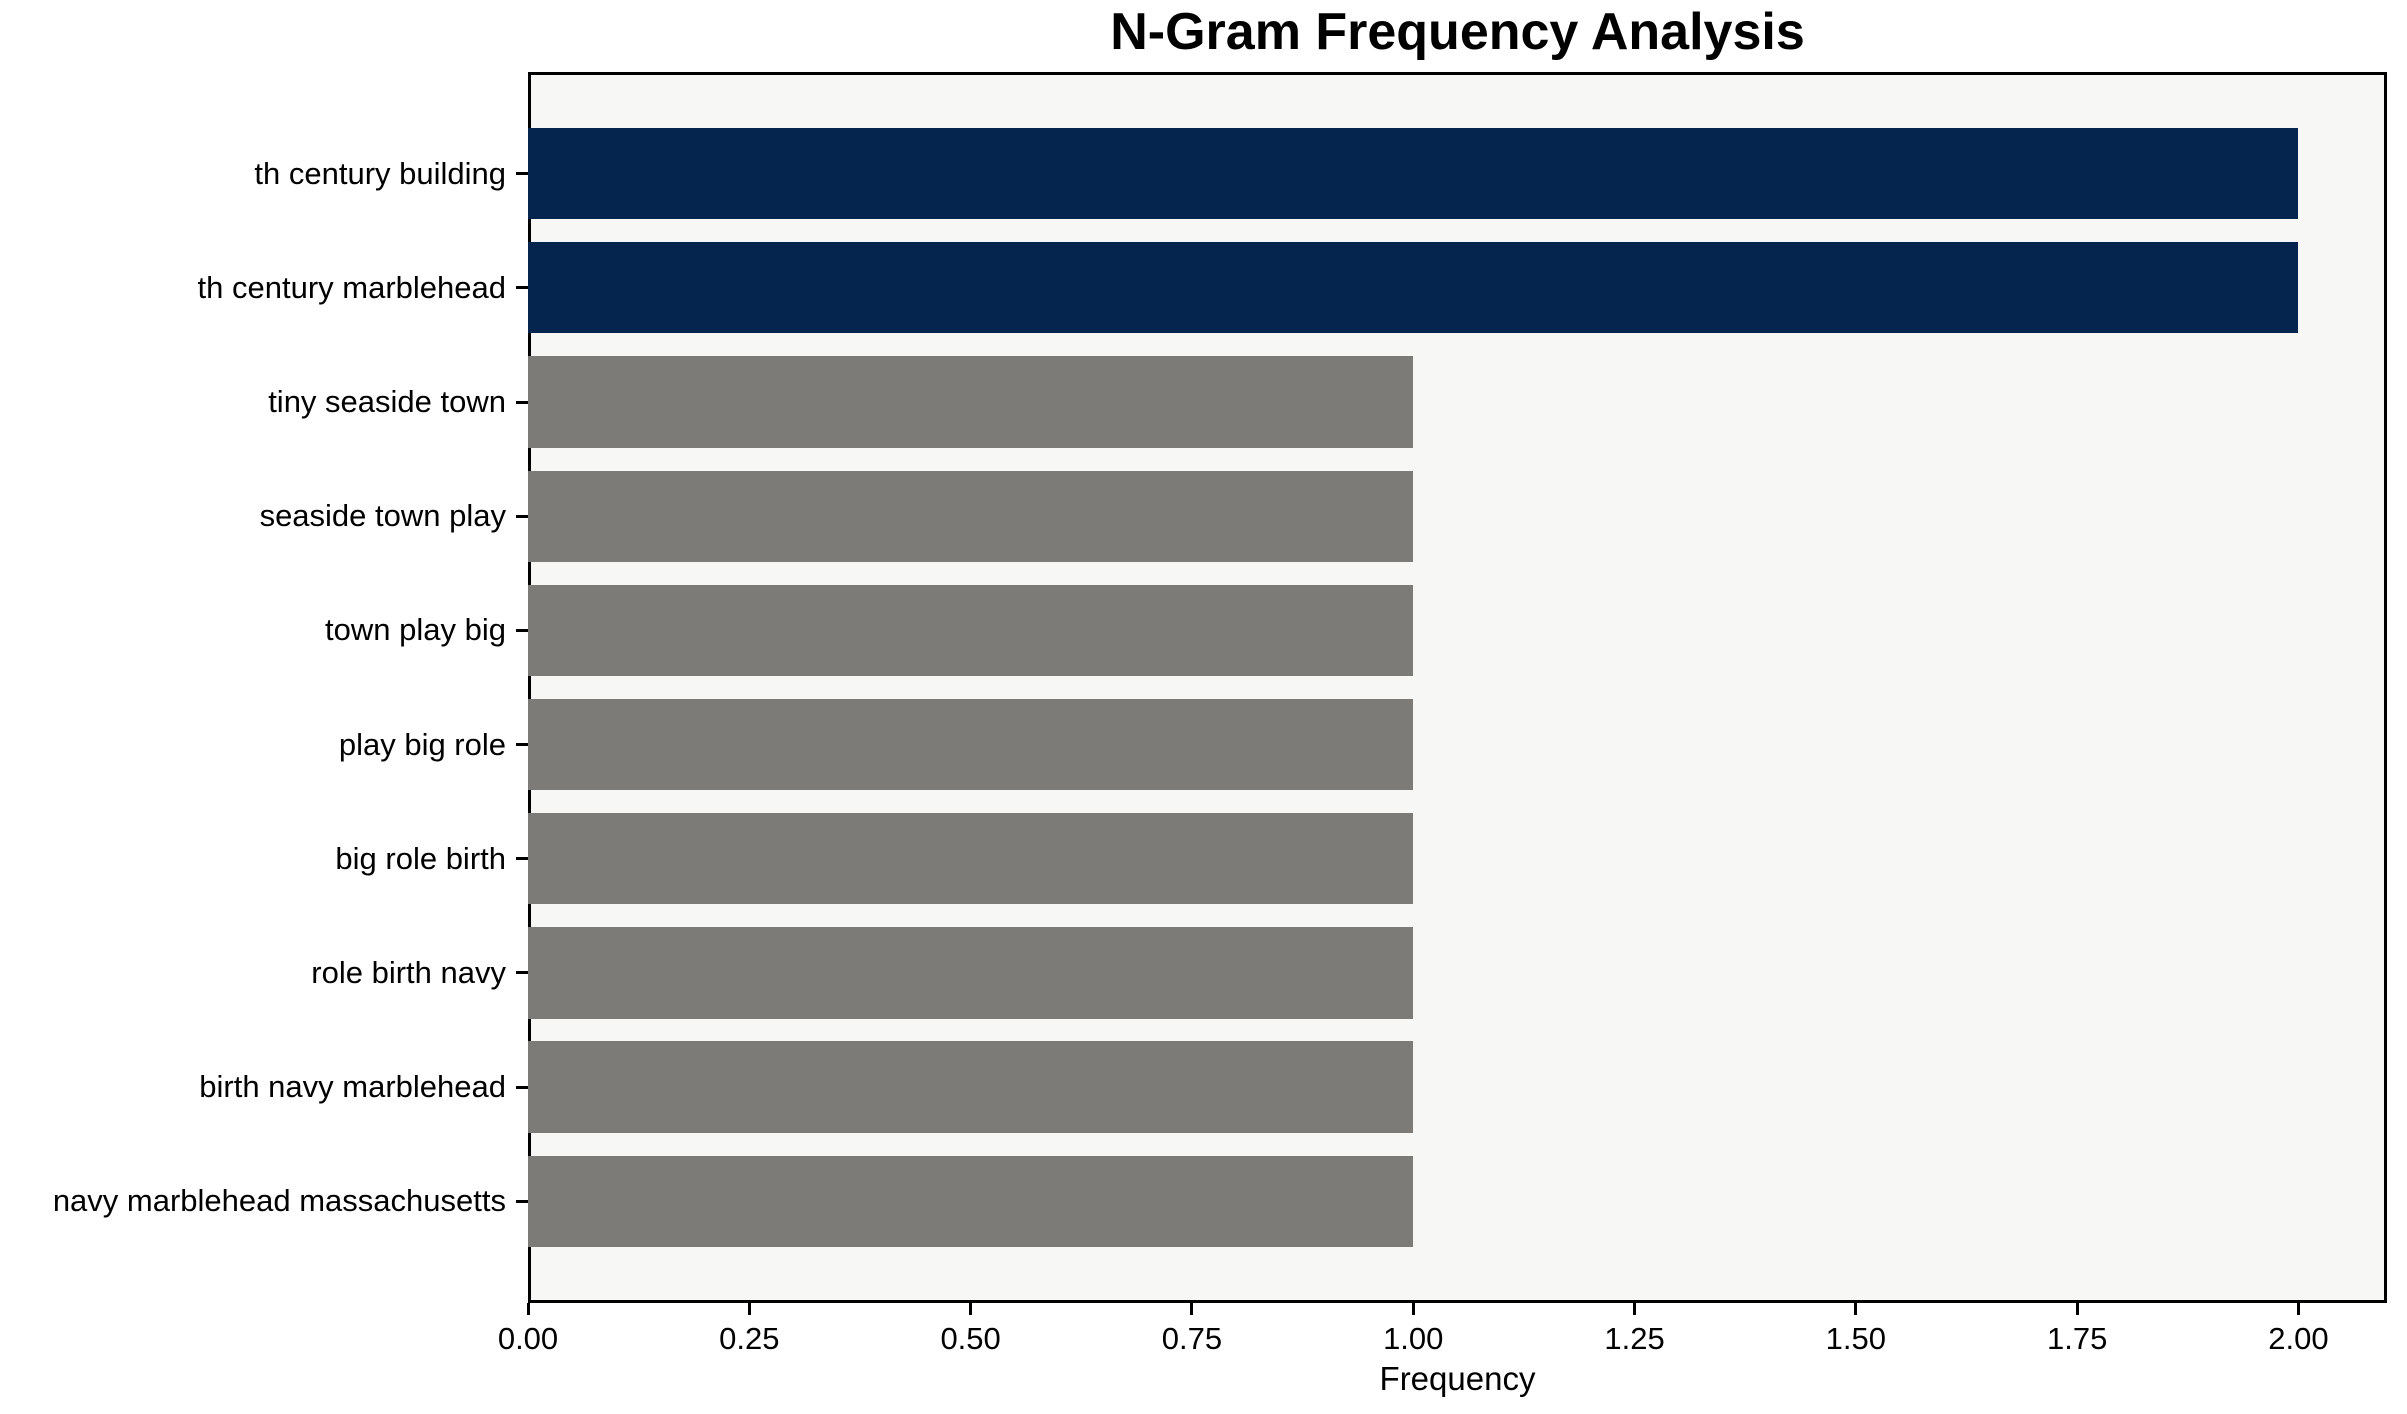 This screenshot has width=2407, height=1414. I want to click on y-tick-label: th century building, so click(380, 173).